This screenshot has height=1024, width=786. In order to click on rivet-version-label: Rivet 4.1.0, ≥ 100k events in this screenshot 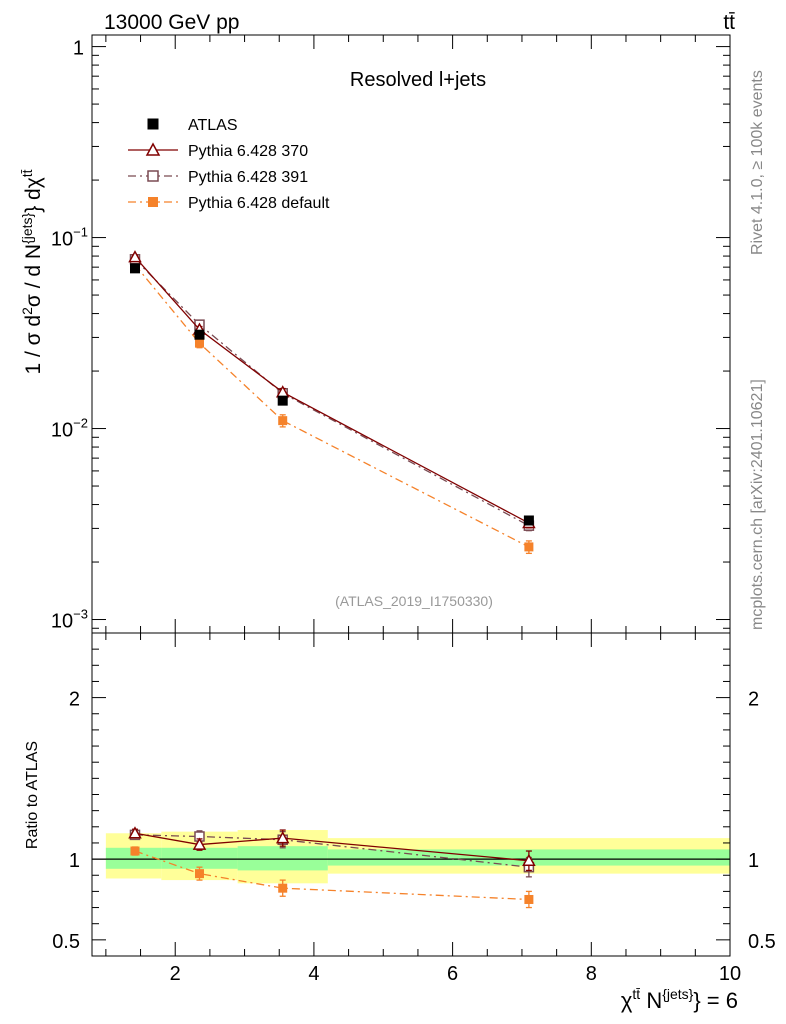, I will do `click(757, 162)`.